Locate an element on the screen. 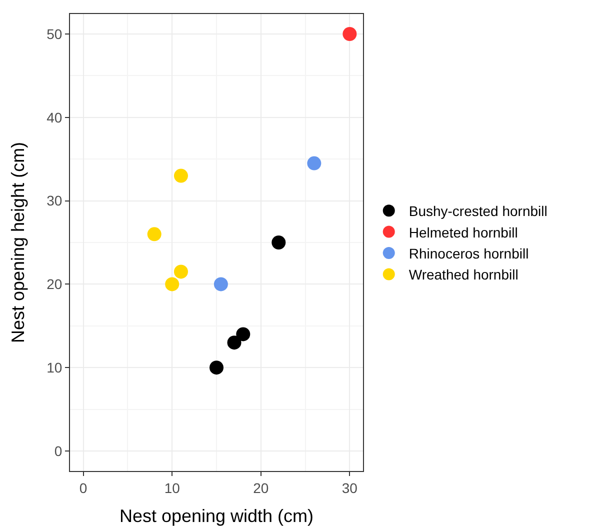  x-tick-label: 20 is located at coordinates (261, 488).